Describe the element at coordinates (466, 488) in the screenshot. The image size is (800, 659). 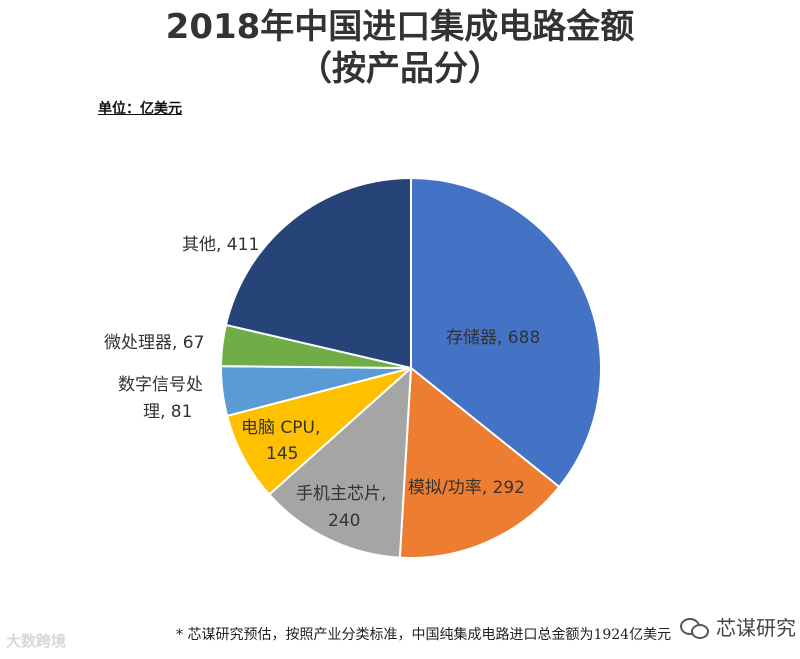
I see `data-label-analog: 模拟/功率, 292` at that location.